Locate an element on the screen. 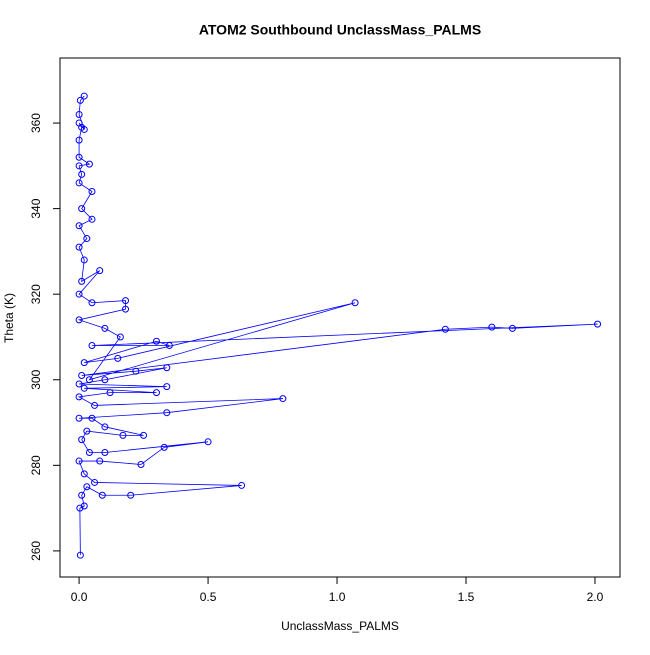  x-tick-label: 0.5 is located at coordinates (208, 597).